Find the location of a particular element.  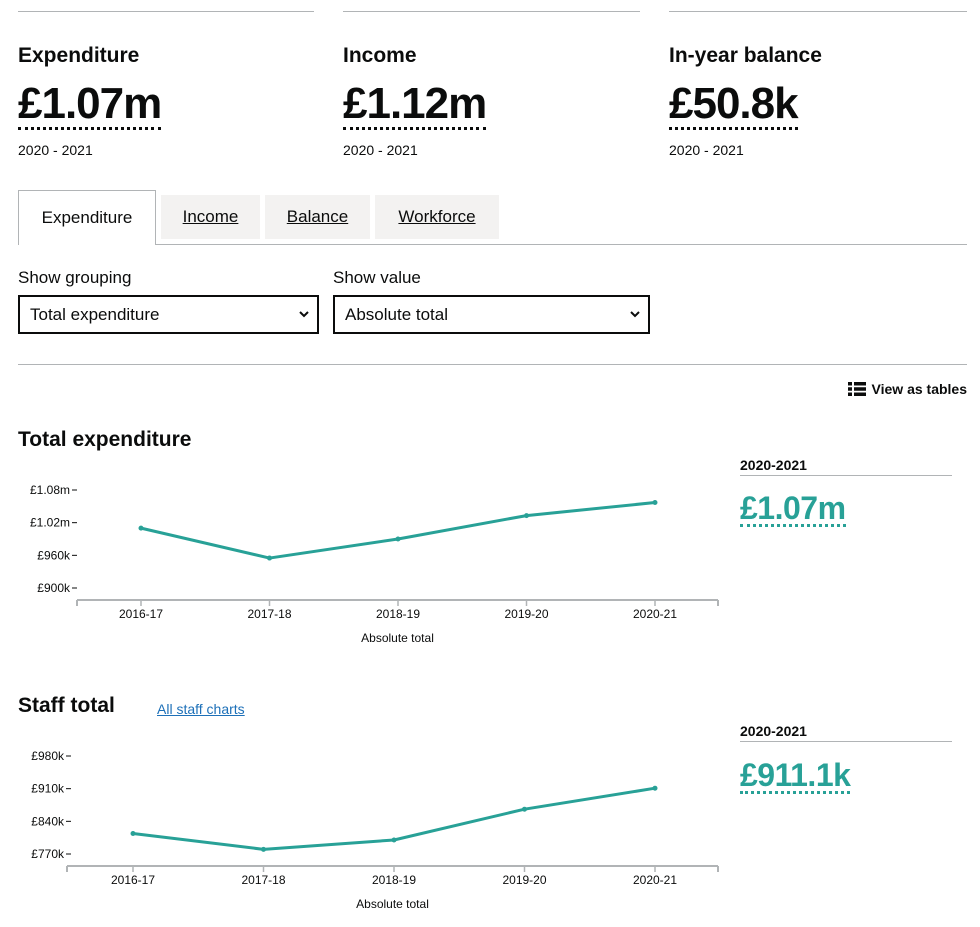

staff-x-axis-label: Absolute total is located at coordinates (392, 904).